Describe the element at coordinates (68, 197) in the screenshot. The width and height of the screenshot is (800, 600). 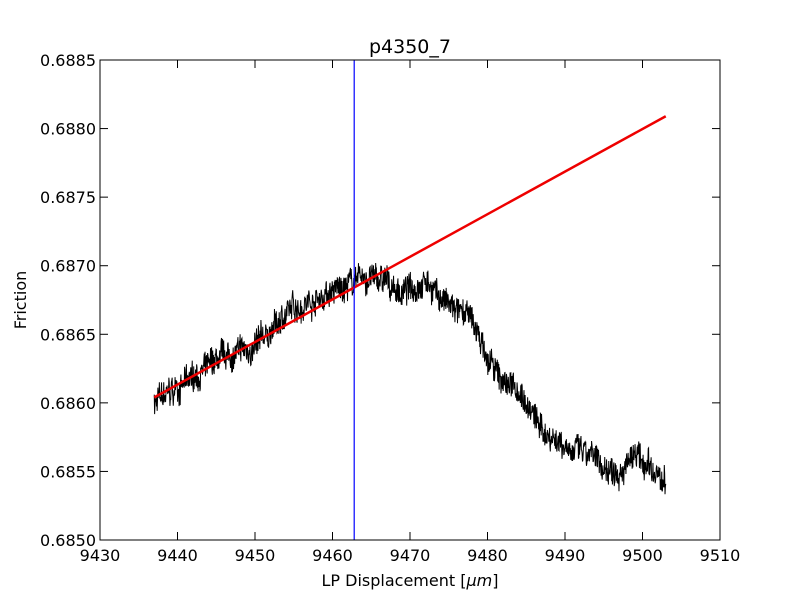
I see `y-tick-label: 0.6875` at that location.